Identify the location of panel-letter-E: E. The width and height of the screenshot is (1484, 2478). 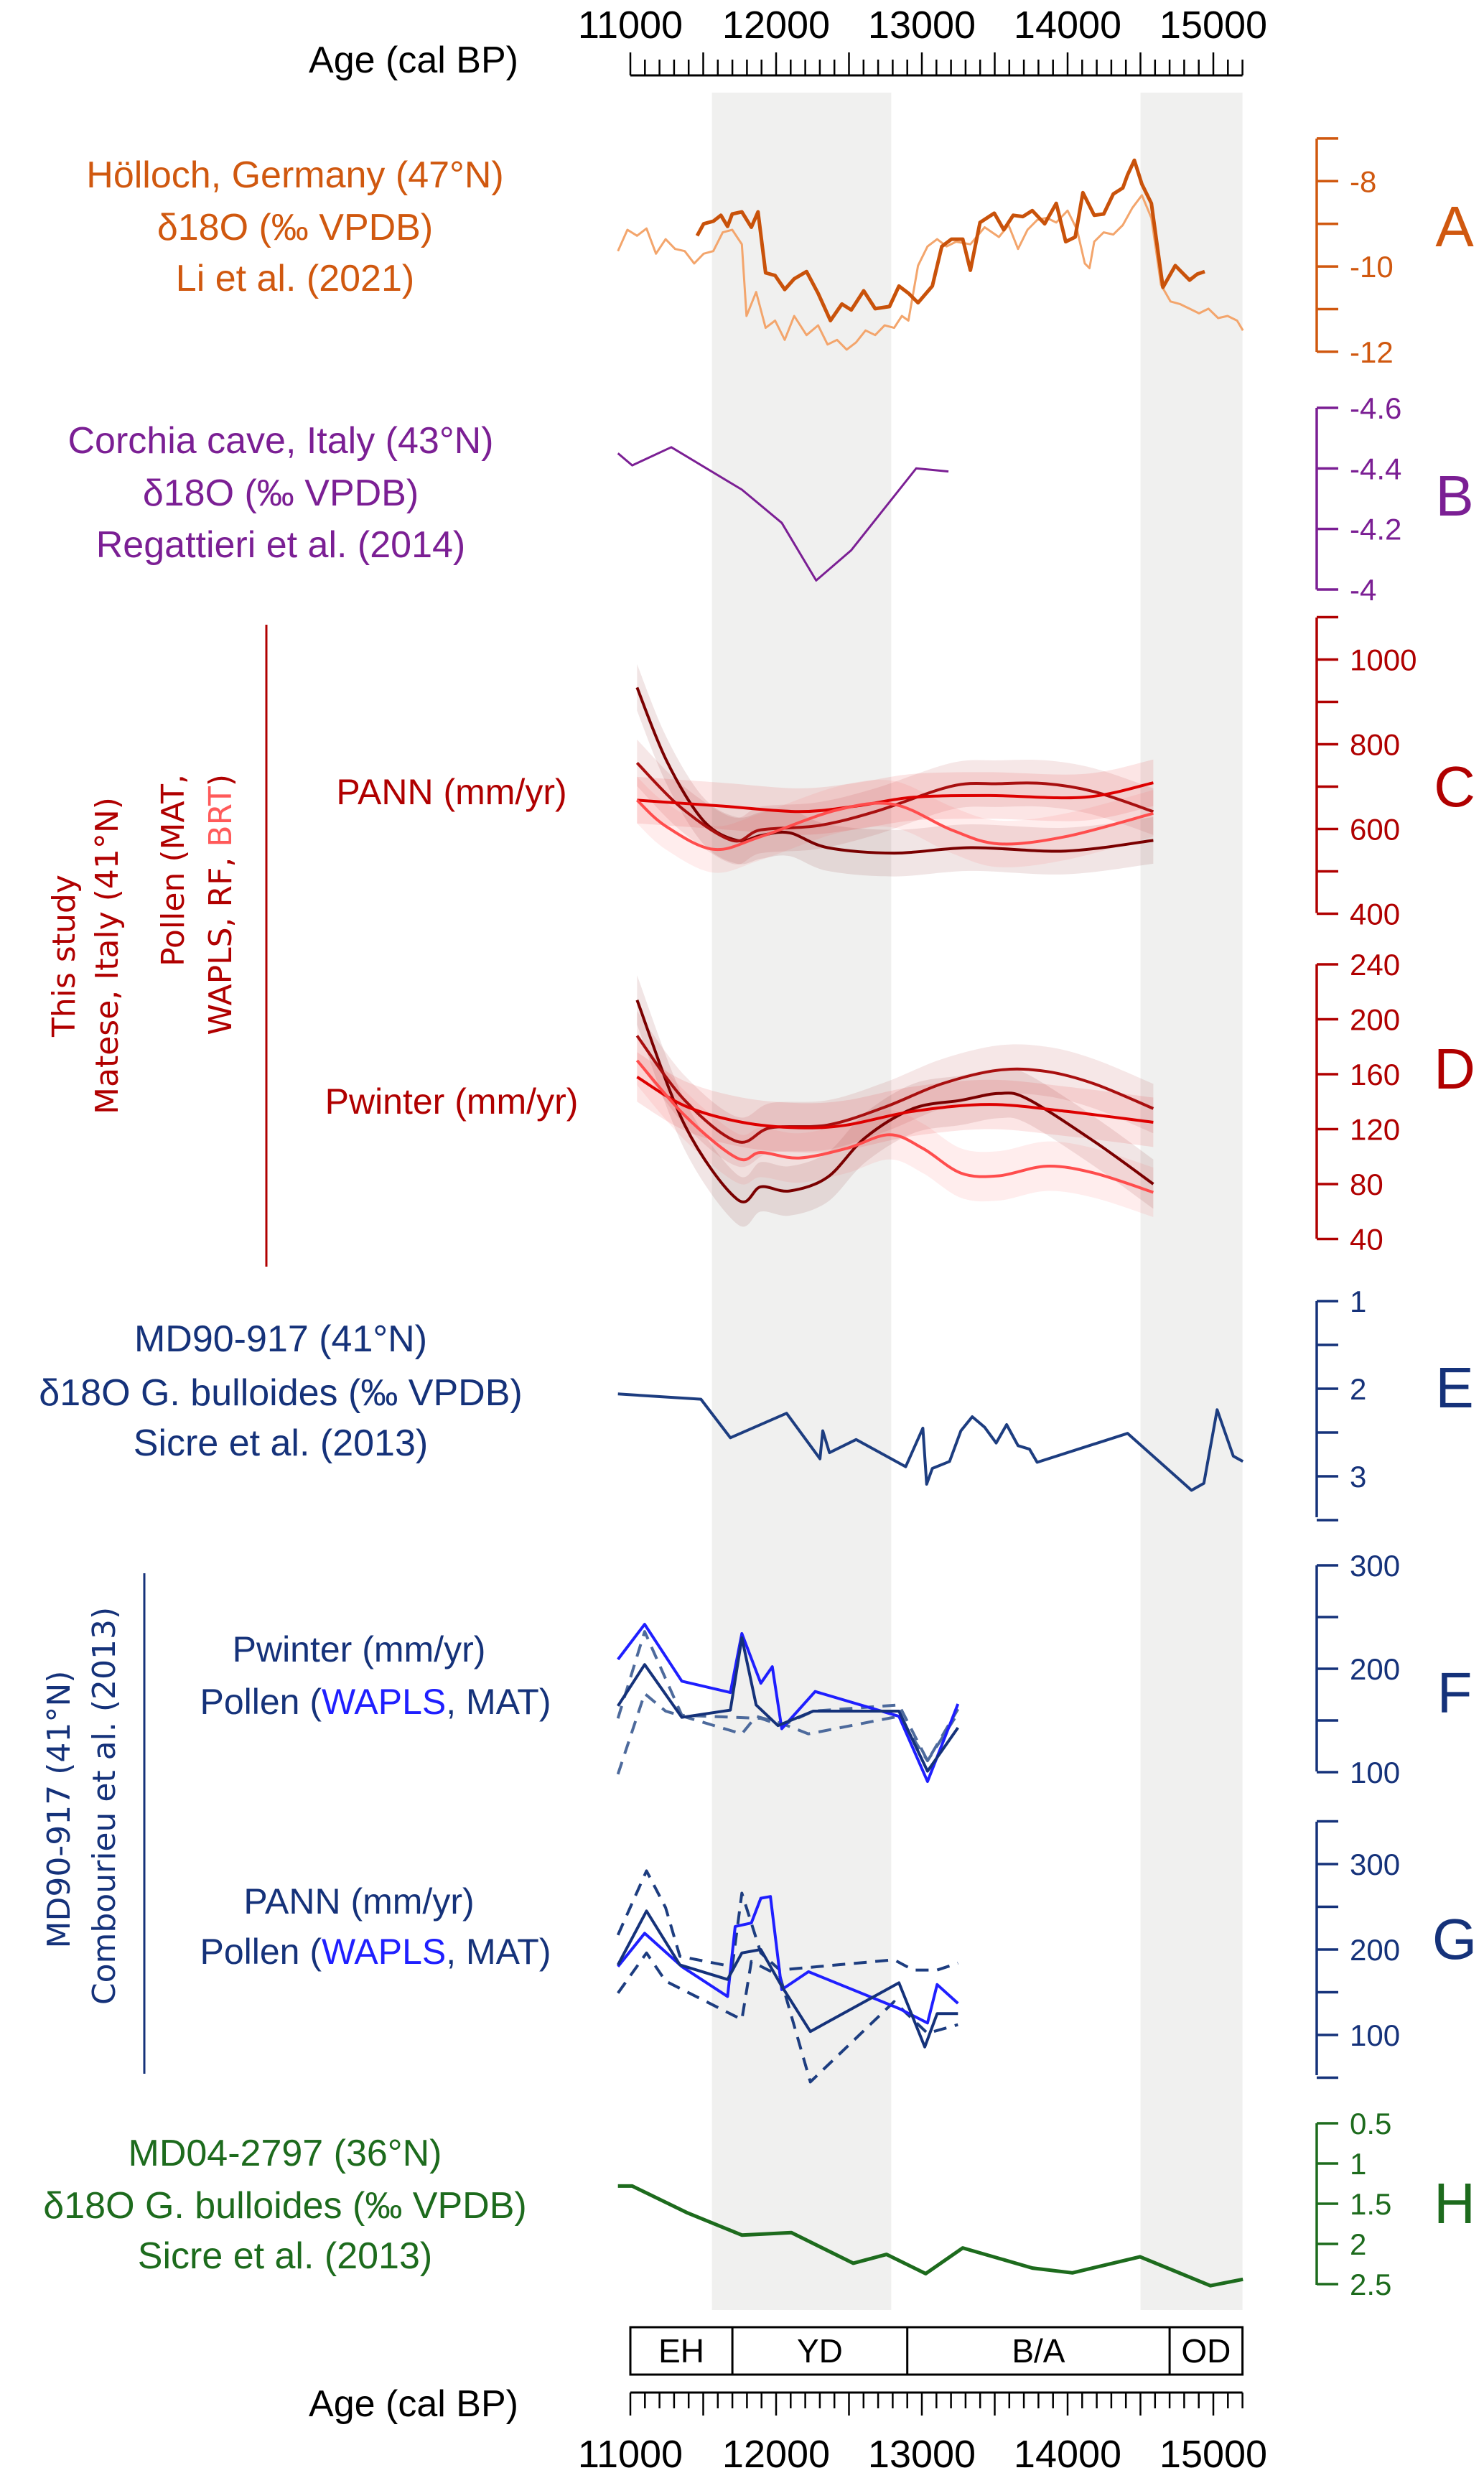
(1454, 1388).